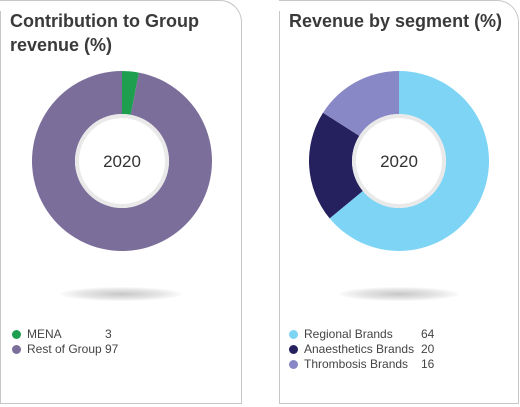 This screenshot has height=407, width=520. I want to click on donut-slice-thrombosis-brands, so click(361, 103).